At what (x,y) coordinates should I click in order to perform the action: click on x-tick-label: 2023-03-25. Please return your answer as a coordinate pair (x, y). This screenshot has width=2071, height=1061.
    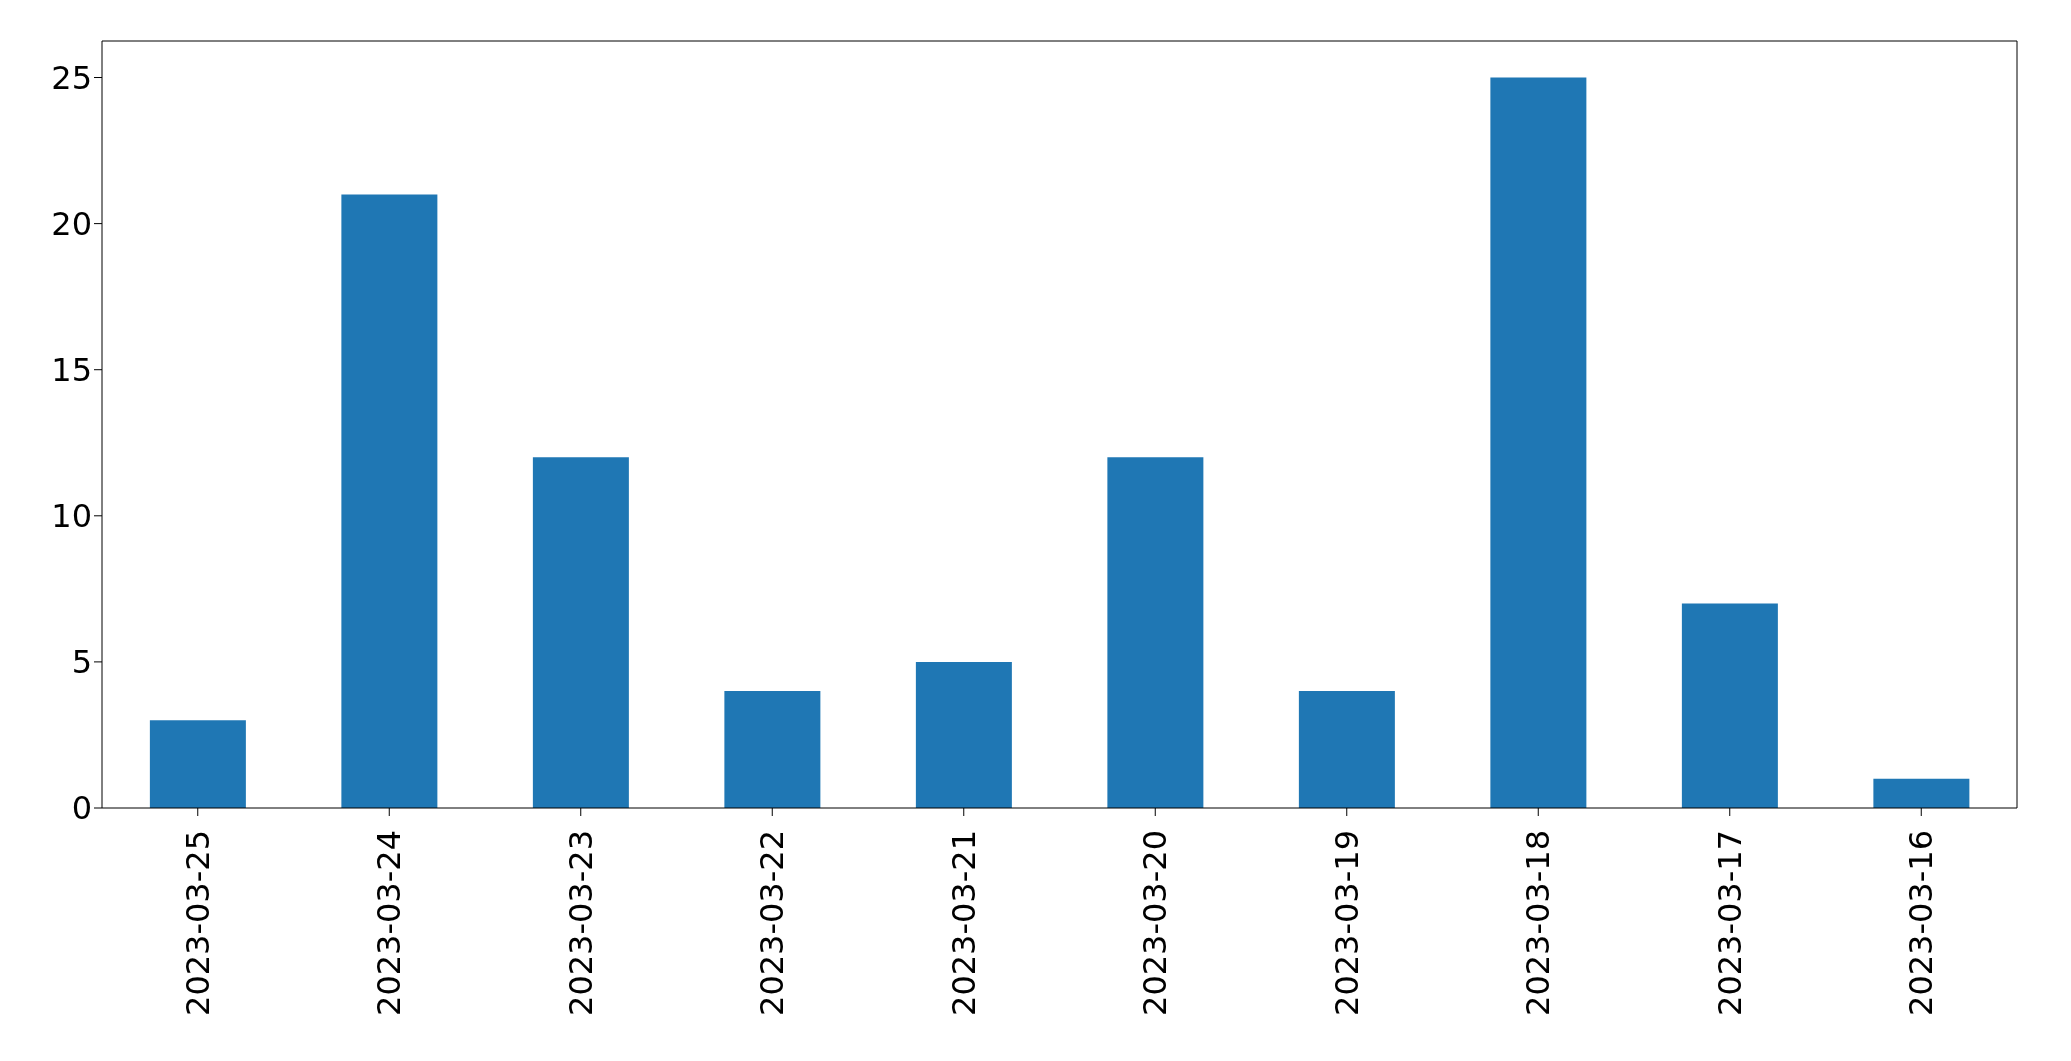
    Looking at the image, I should click on (197, 923).